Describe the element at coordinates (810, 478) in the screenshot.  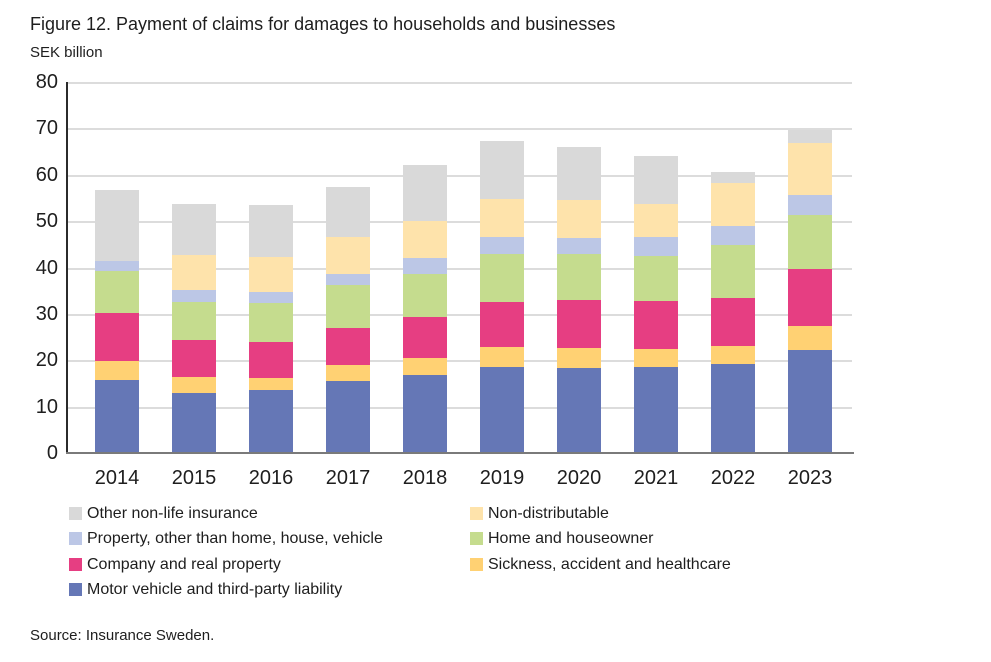
I see `x-axis-label-2023: 2023` at that location.